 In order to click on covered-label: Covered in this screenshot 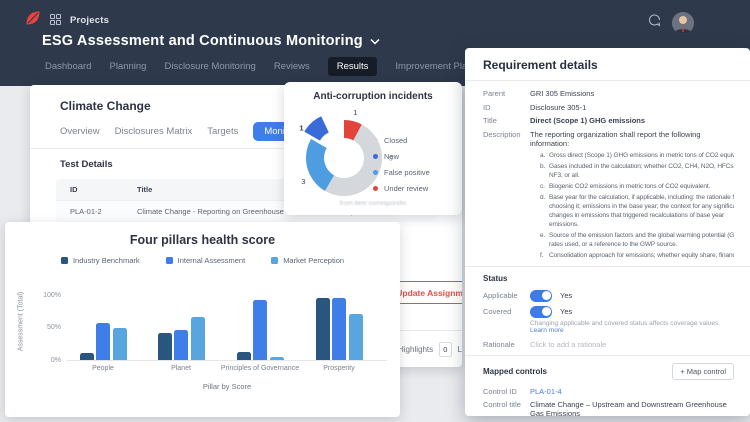, I will do `click(497, 311)`.